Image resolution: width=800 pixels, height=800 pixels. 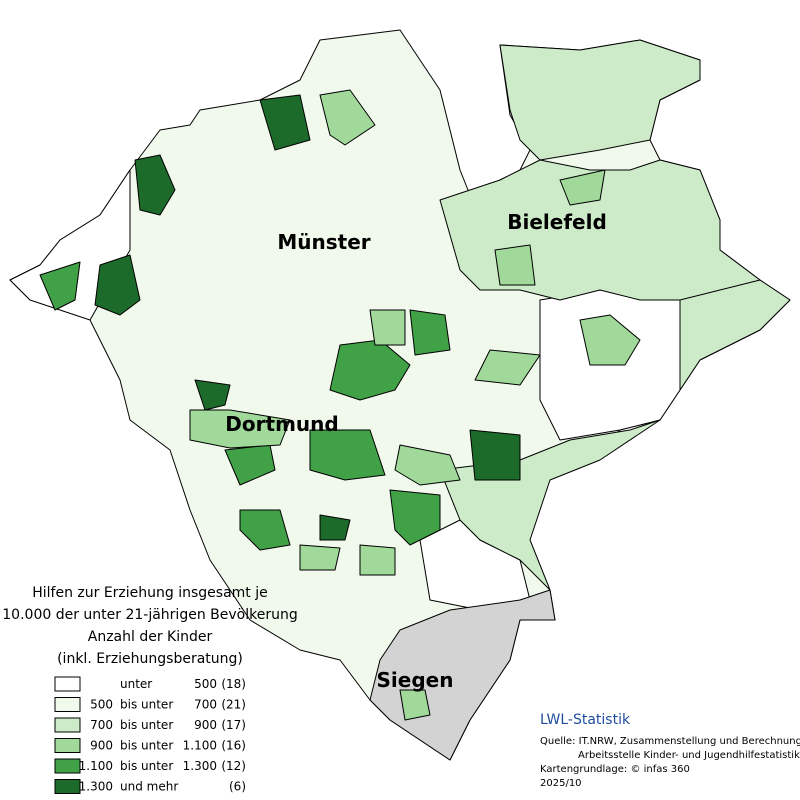 I want to click on legend-from: 900, so click(x=101, y=746).